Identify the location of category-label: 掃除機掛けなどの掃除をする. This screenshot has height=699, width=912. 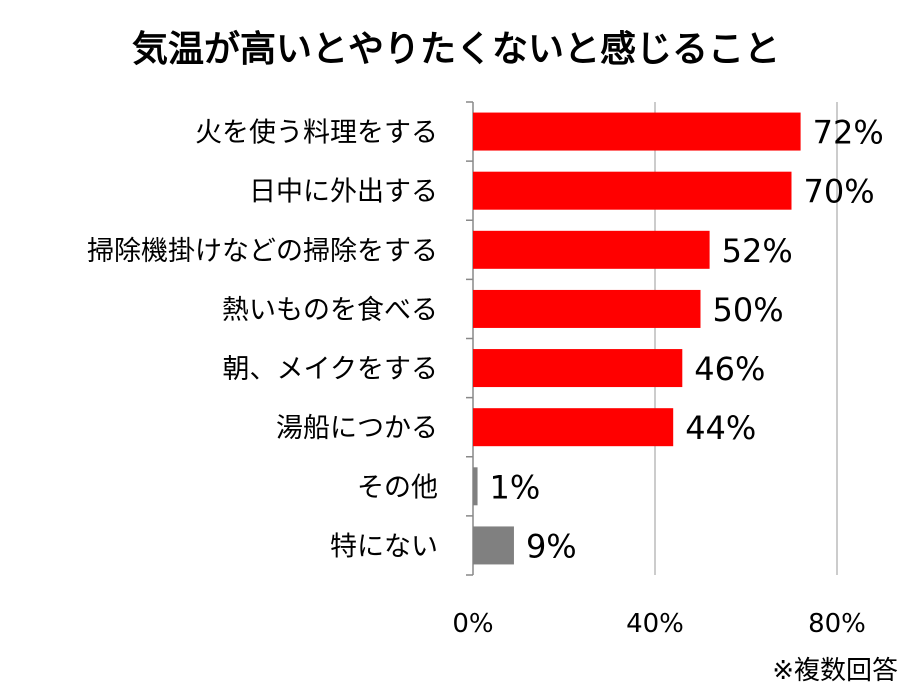
(262, 251).